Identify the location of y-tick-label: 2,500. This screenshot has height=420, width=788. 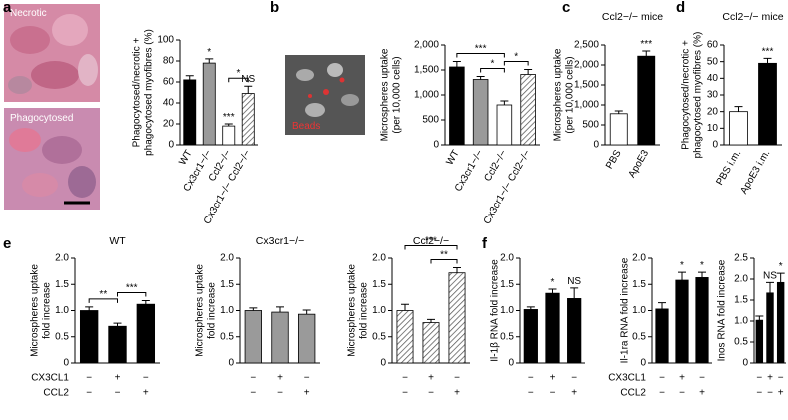
(586, 45).